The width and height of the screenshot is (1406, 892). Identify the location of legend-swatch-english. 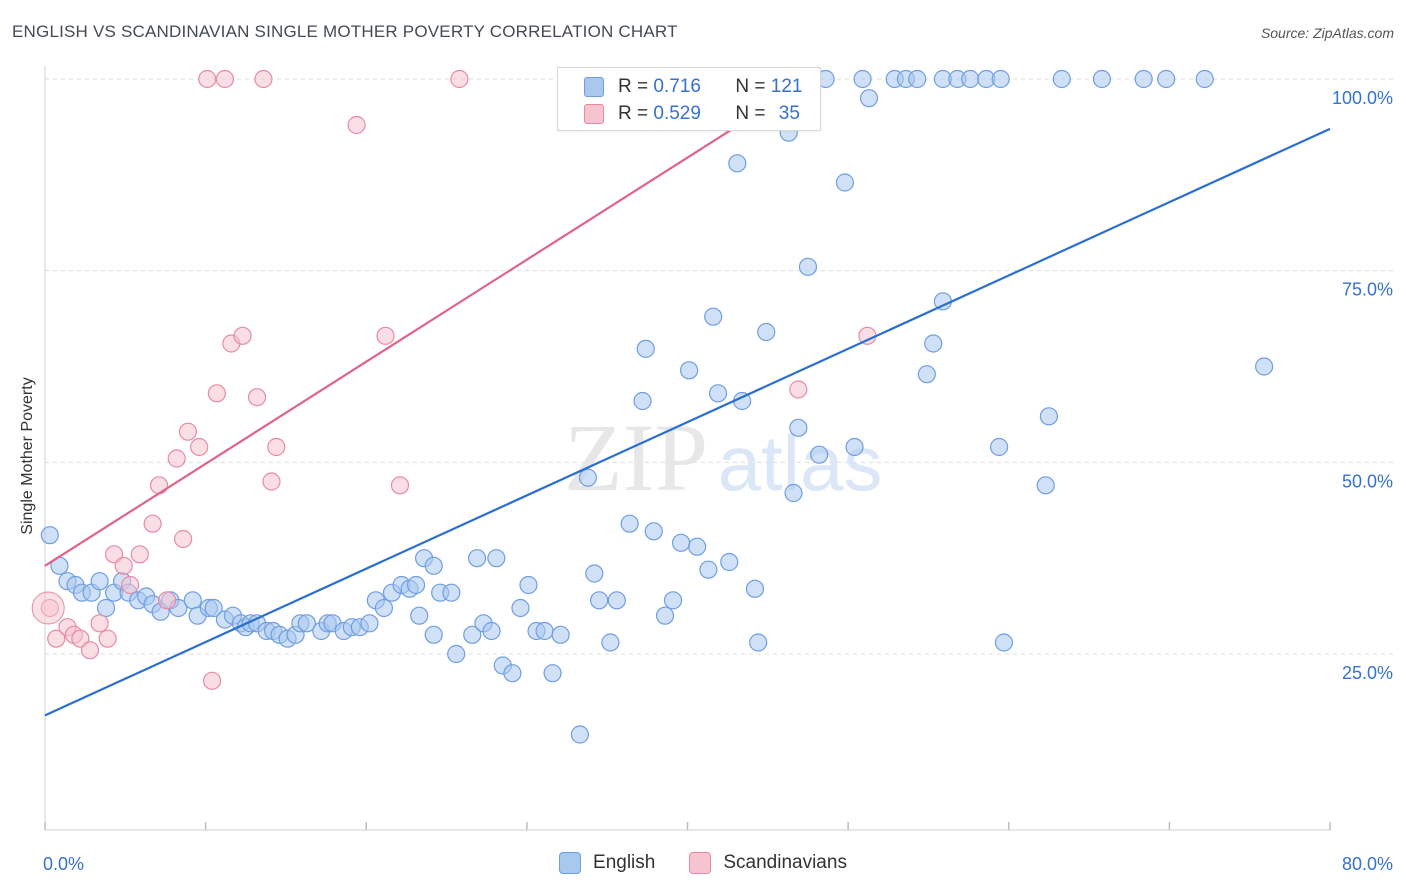
(570, 863).